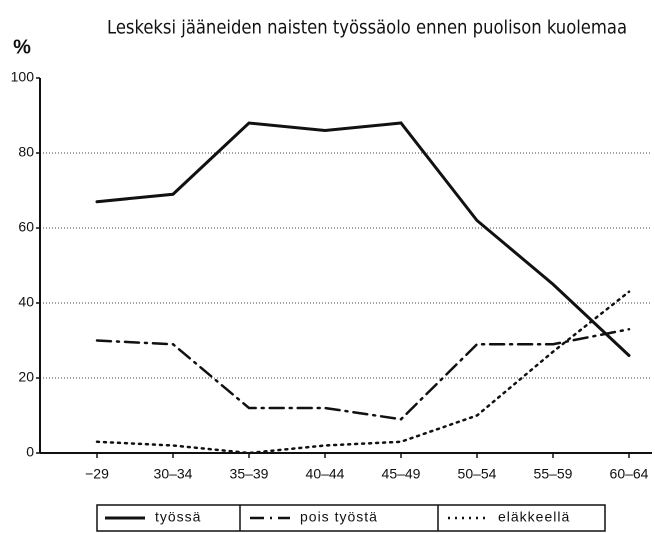  I want to click on legend-label: työssä, so click(178, 517).